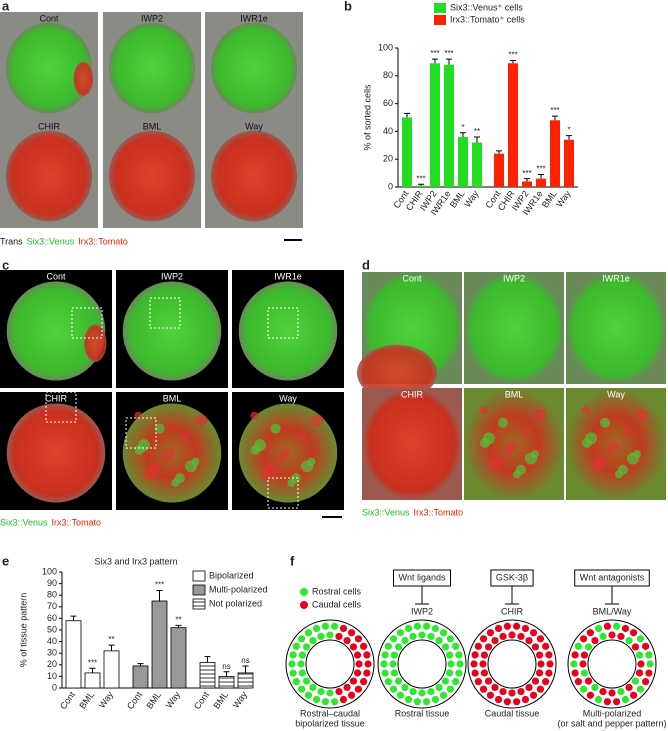 The image size is (668, 731). Describe the element at coordinates (512, 713) in the screenshot. I see `tissue-caption: Caudal tissue` at that location.